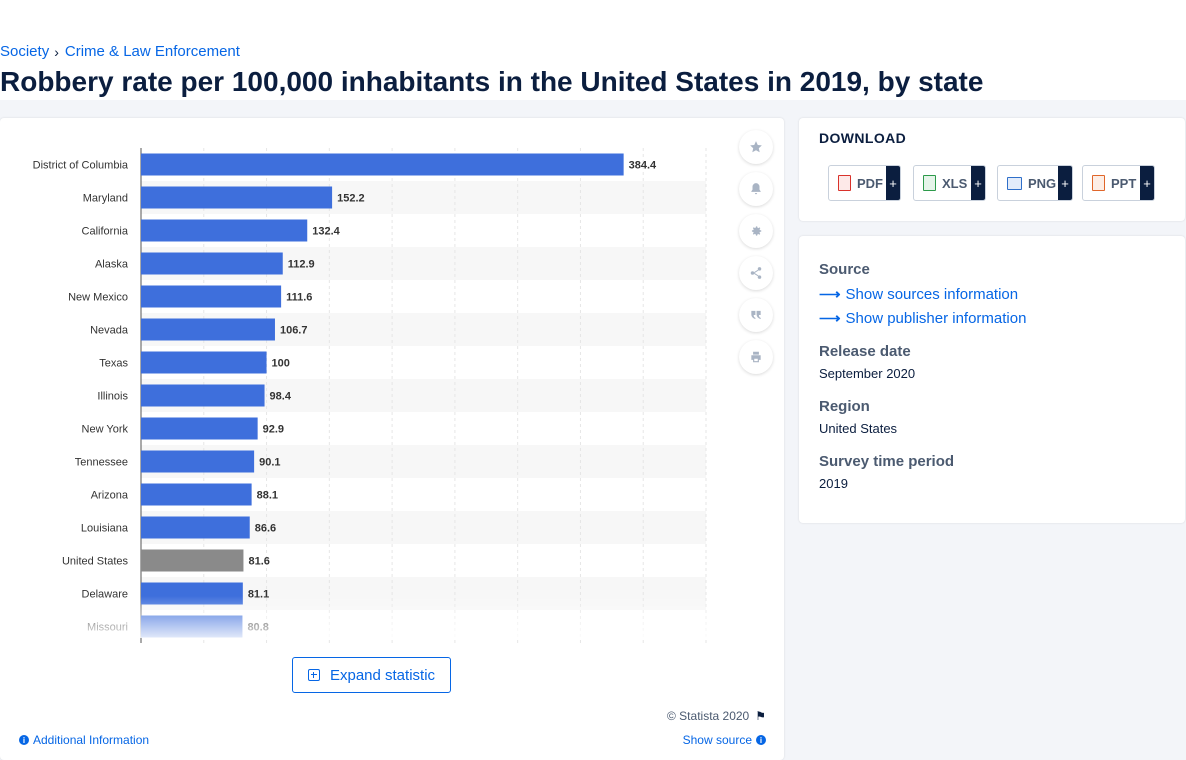 The height and width of the screenshot is (760, 1186). What do you see at coordinates (281, 364) in the screenshot?
I see `data-label: 100` at bounding box center [281, 364].